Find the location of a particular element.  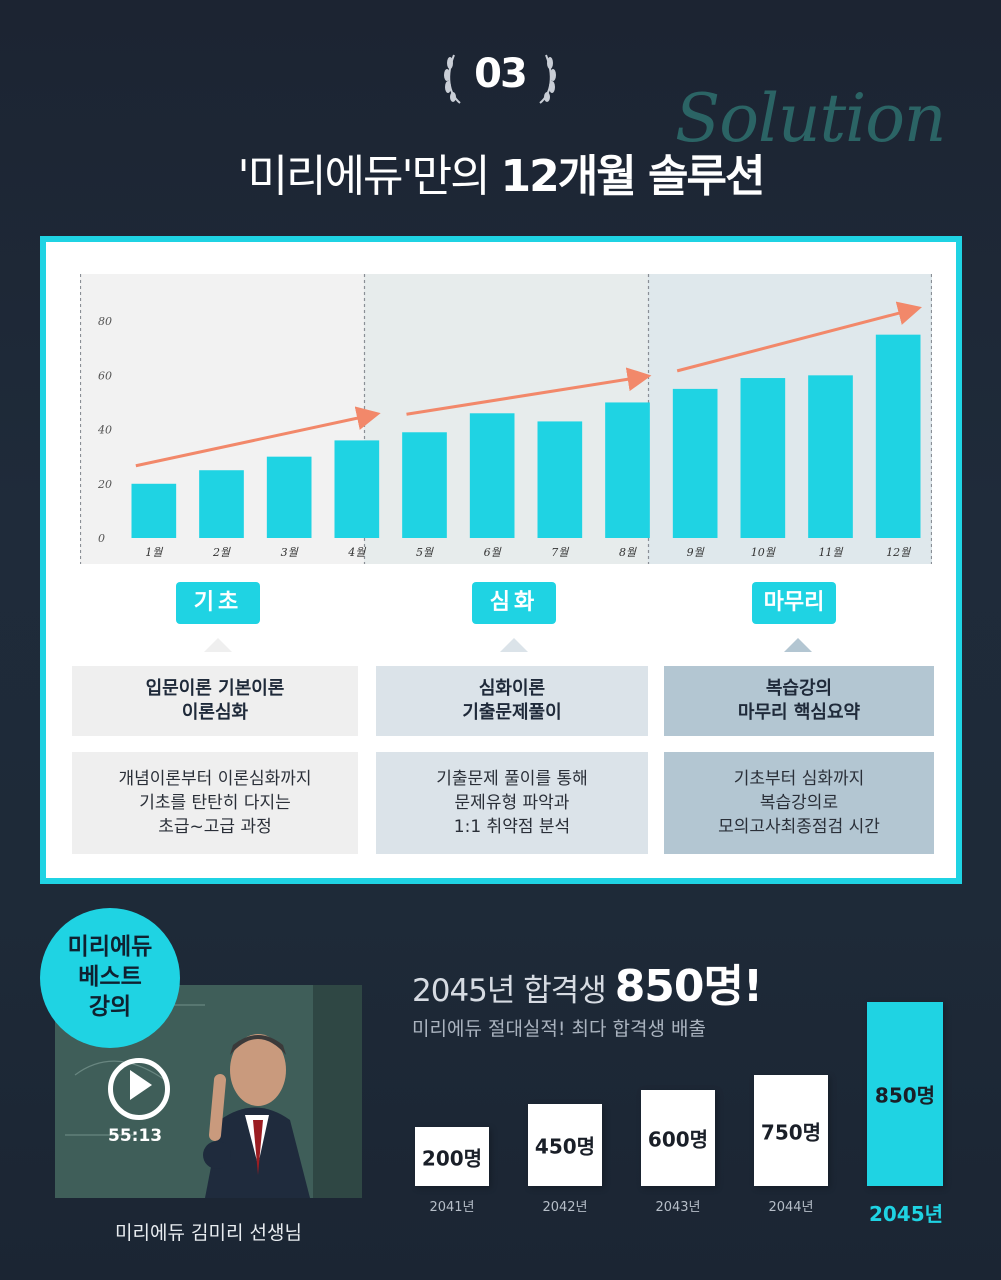

phase-desc-advanced: 기출문제 풀이를 통해 문제유형 파악과 1:1 취약점 분석 is located at coordinates (512, 803).